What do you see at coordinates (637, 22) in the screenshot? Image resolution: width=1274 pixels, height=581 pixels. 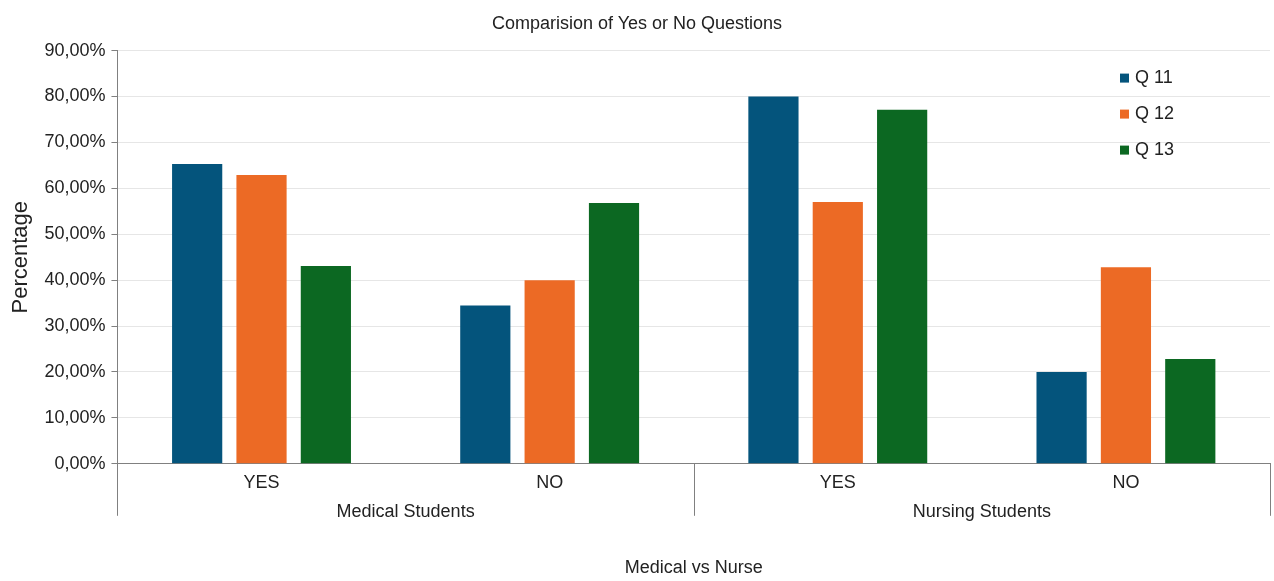 I see `chart-title: Comparision of Yes or No Questions` at bounding box center [637, 22].